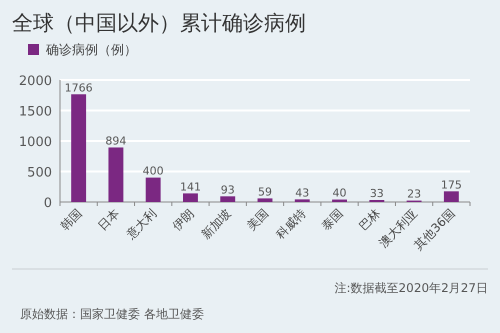 The image size is (500, 333). I want to click on y-tick-label: 2000, so click(35, 81).